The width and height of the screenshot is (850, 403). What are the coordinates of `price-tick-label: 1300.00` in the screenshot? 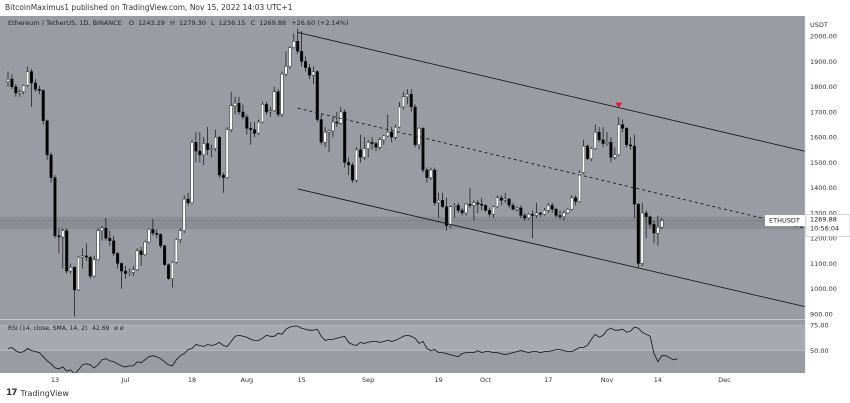 It's located at (823, 213).